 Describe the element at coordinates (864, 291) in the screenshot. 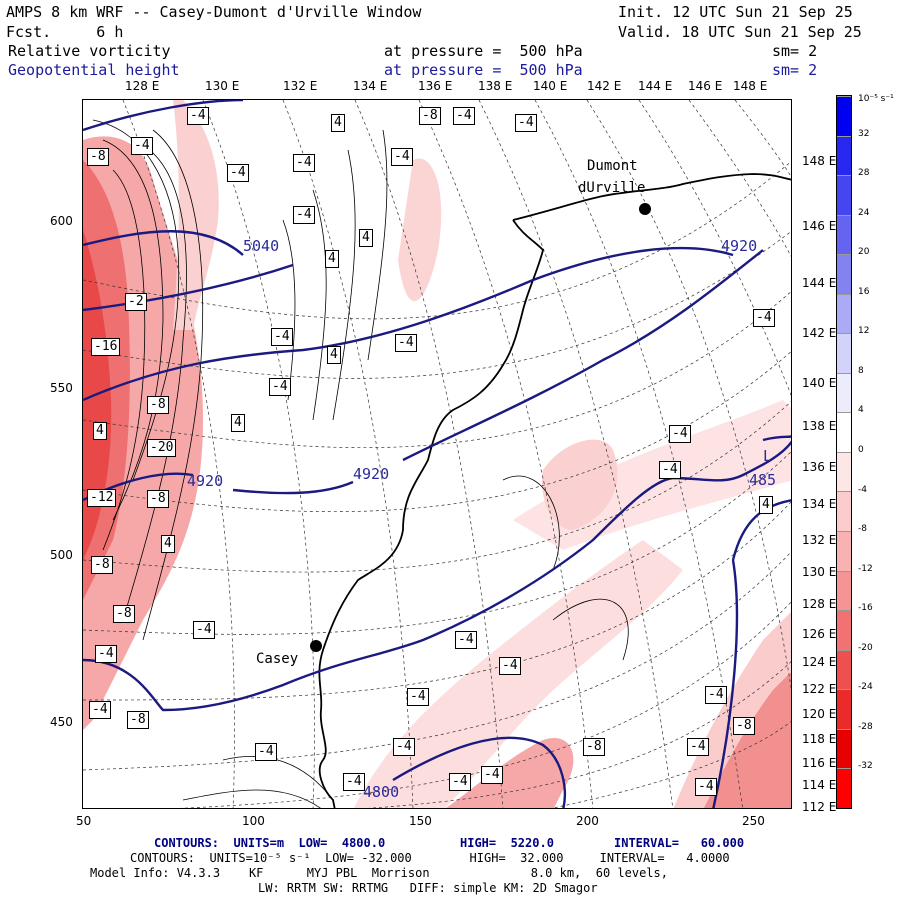

I see `colorbar-label: 16` at that location.